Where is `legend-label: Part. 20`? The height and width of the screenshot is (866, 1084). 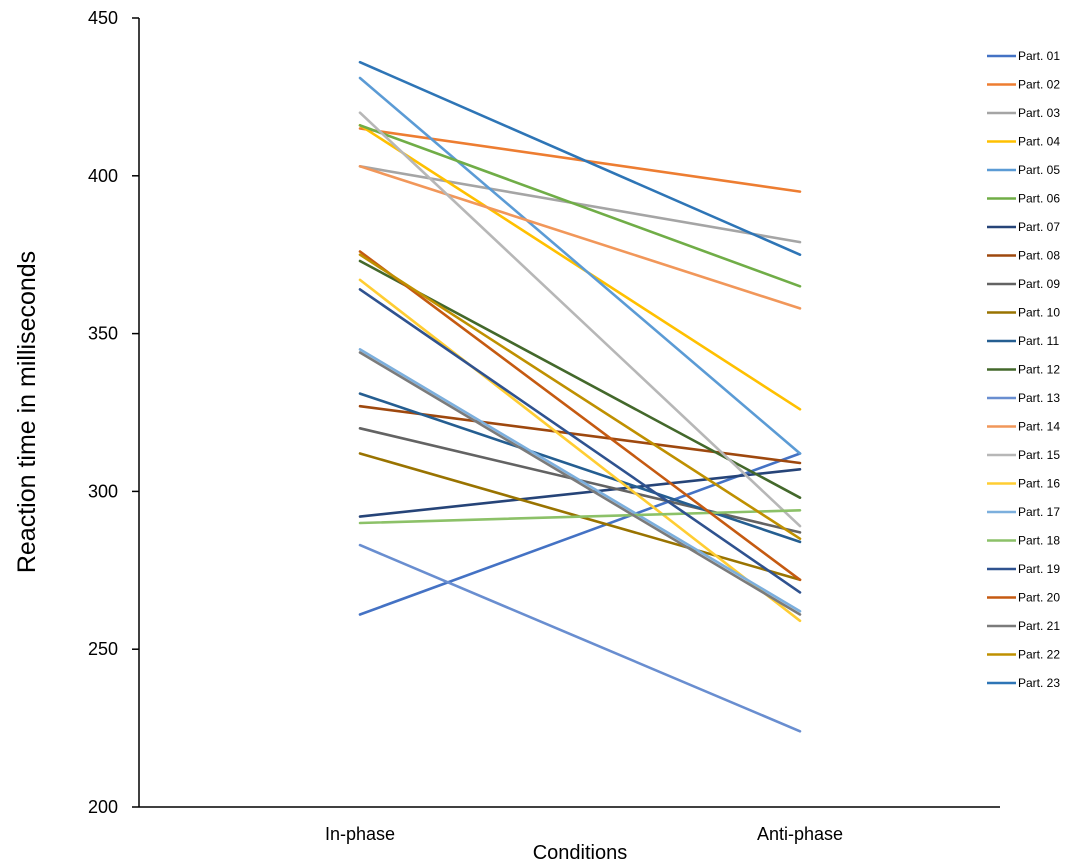 legend-label: Part. 20 is located at coordinates (1039, 598).